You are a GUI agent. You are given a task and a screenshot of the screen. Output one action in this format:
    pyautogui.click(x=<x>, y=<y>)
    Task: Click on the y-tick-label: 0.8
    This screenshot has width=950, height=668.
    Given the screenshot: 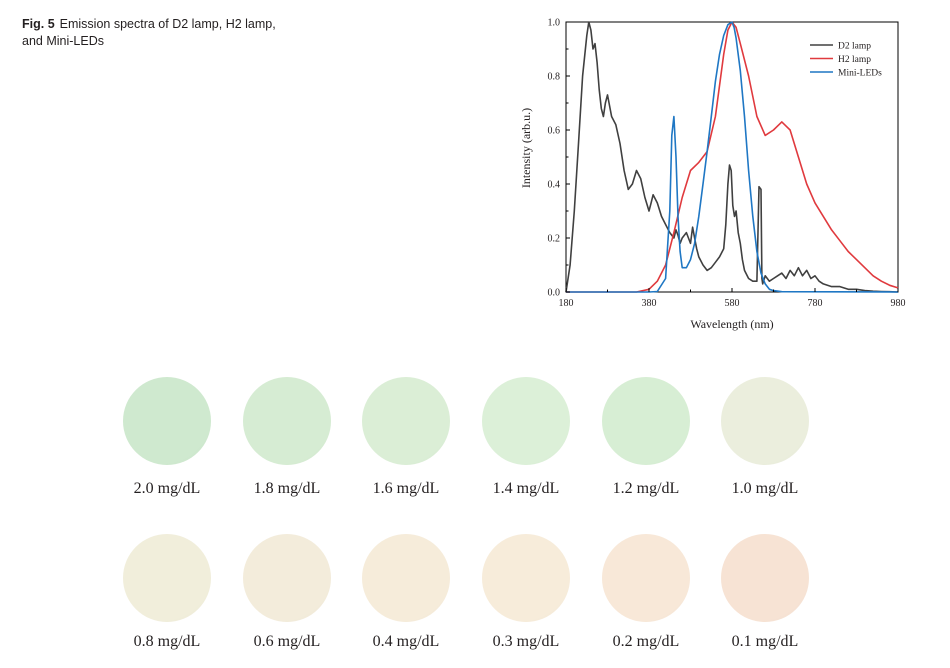 What is the action you would take?
    pyautogui.click(x=554, y=77)
    